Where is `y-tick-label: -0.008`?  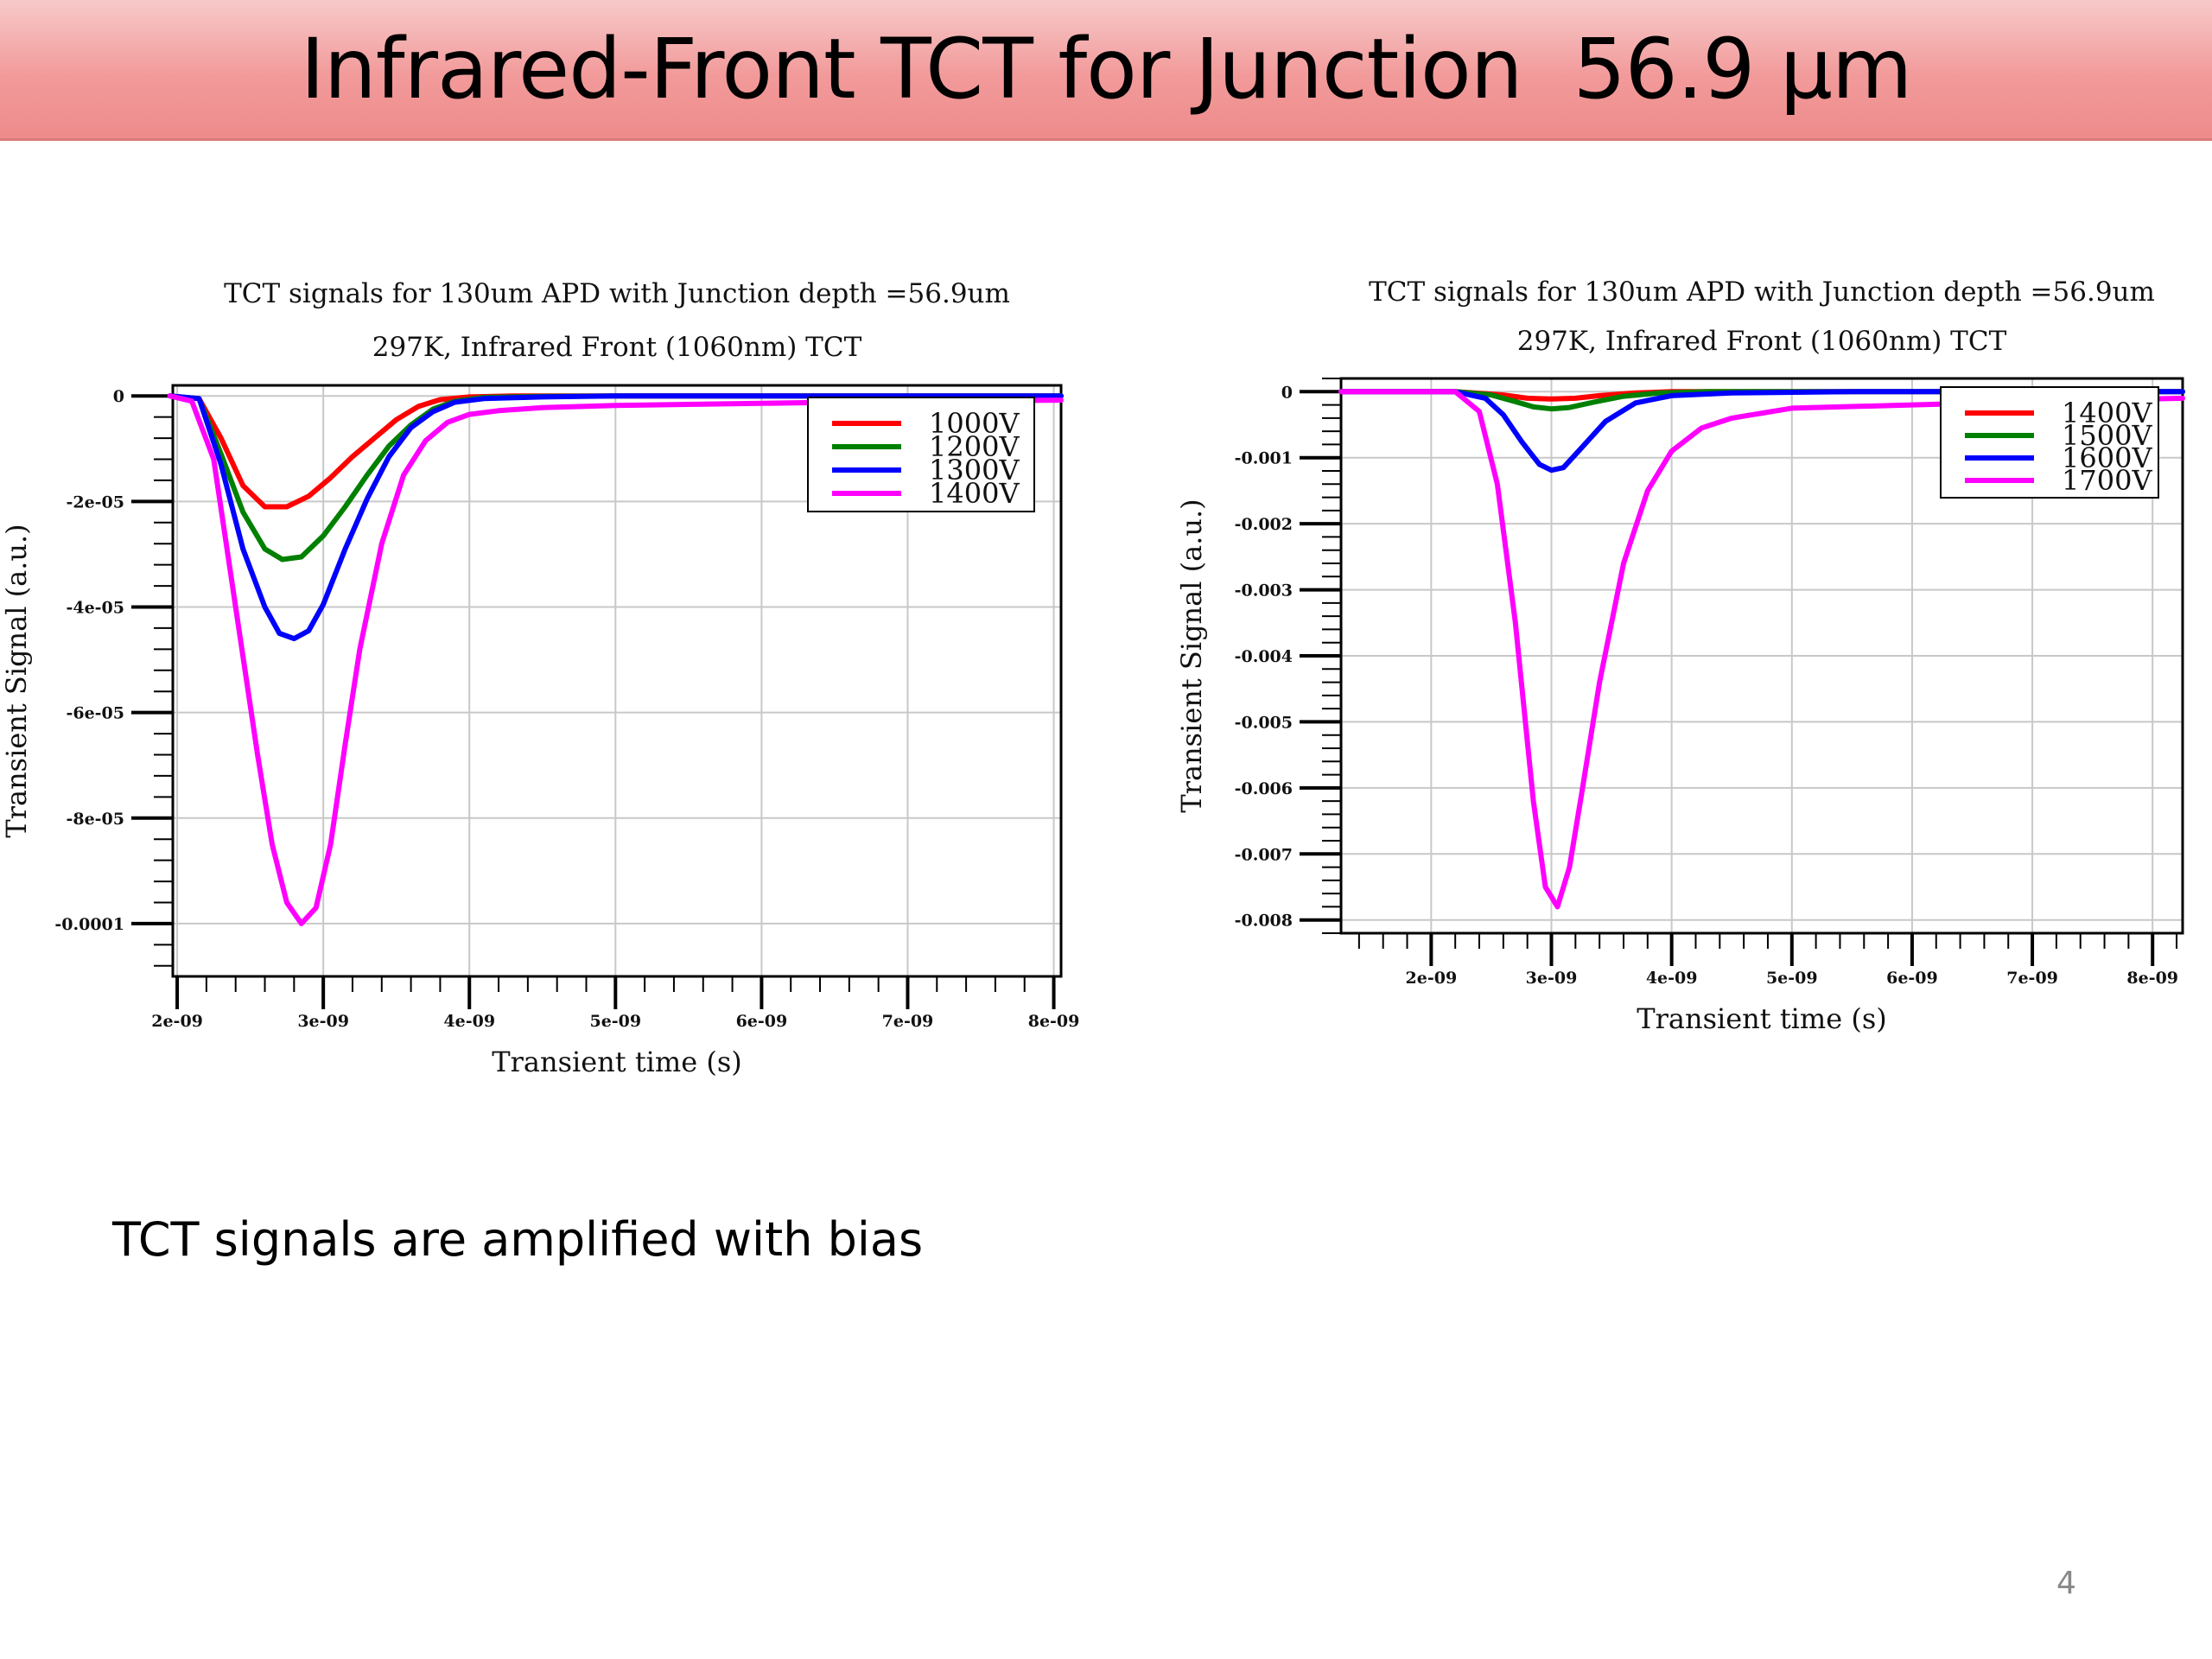 y-tick-label: -0.008 is located at coordinates (1264, 921).